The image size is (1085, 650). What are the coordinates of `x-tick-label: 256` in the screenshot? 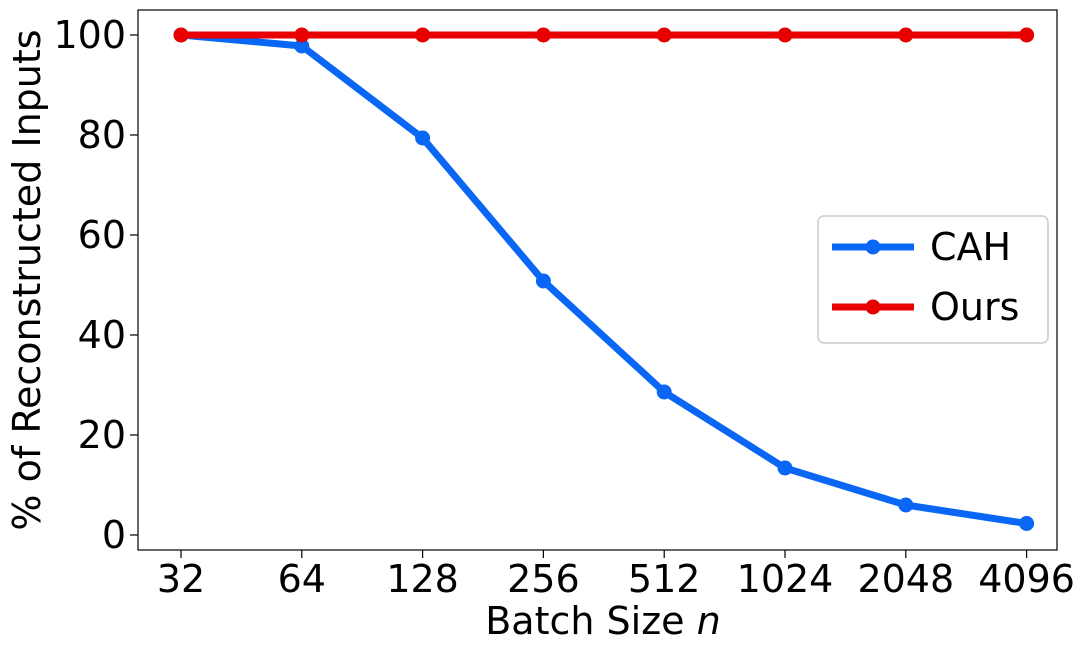 It's located at (543, 579).